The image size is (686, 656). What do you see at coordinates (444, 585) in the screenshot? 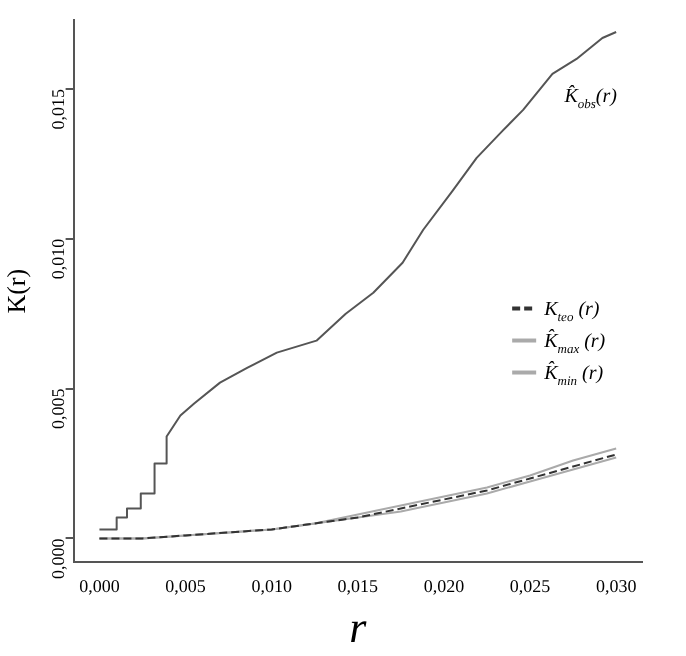
I see `x-tick-label: 0,020` at bounding box center [444, 585].